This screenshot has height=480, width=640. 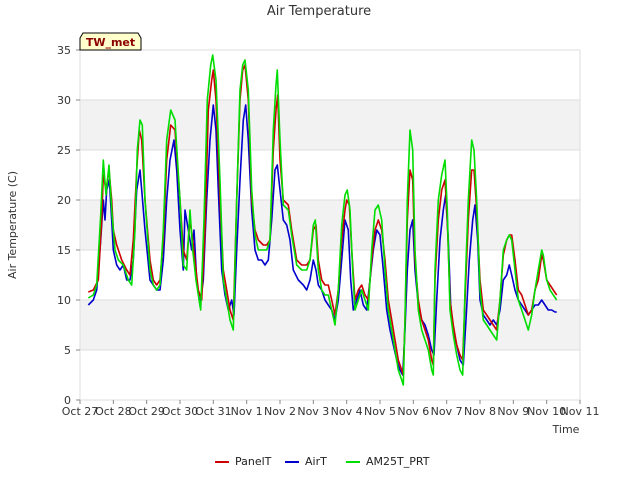 I want to click on legend-label: AM25T_PRT, so click(x=398, y=461).